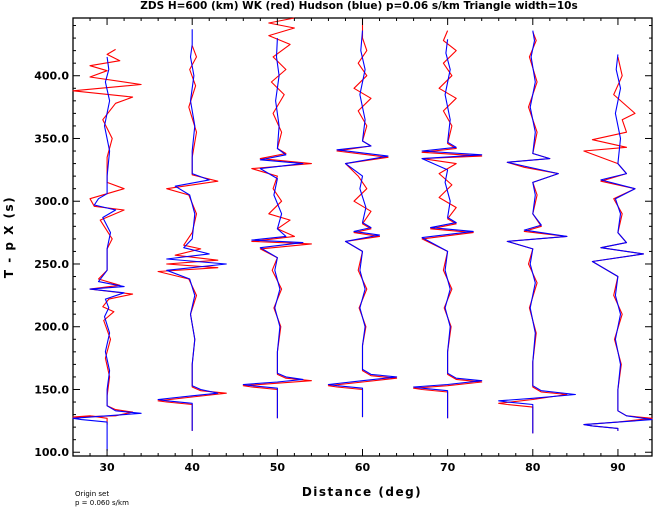 The height and width of the screenshot is (508, 659). I want to click on x-tick-label: 50, so click(278, 467).